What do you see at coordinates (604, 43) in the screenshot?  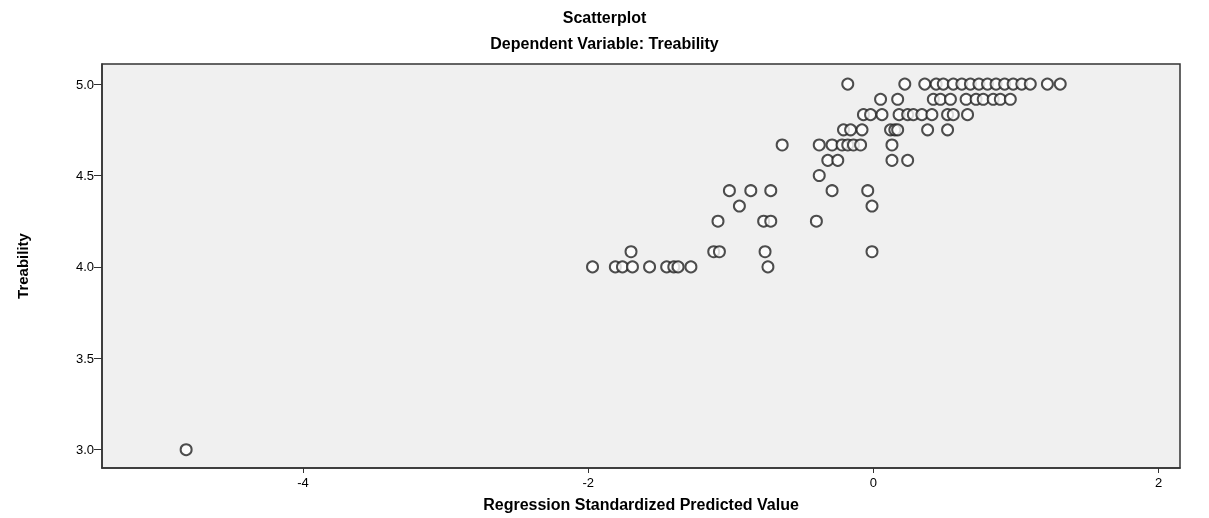 I see `chart-subtitle: Dependent Variable: Treability` at bounding box center [604, 43].